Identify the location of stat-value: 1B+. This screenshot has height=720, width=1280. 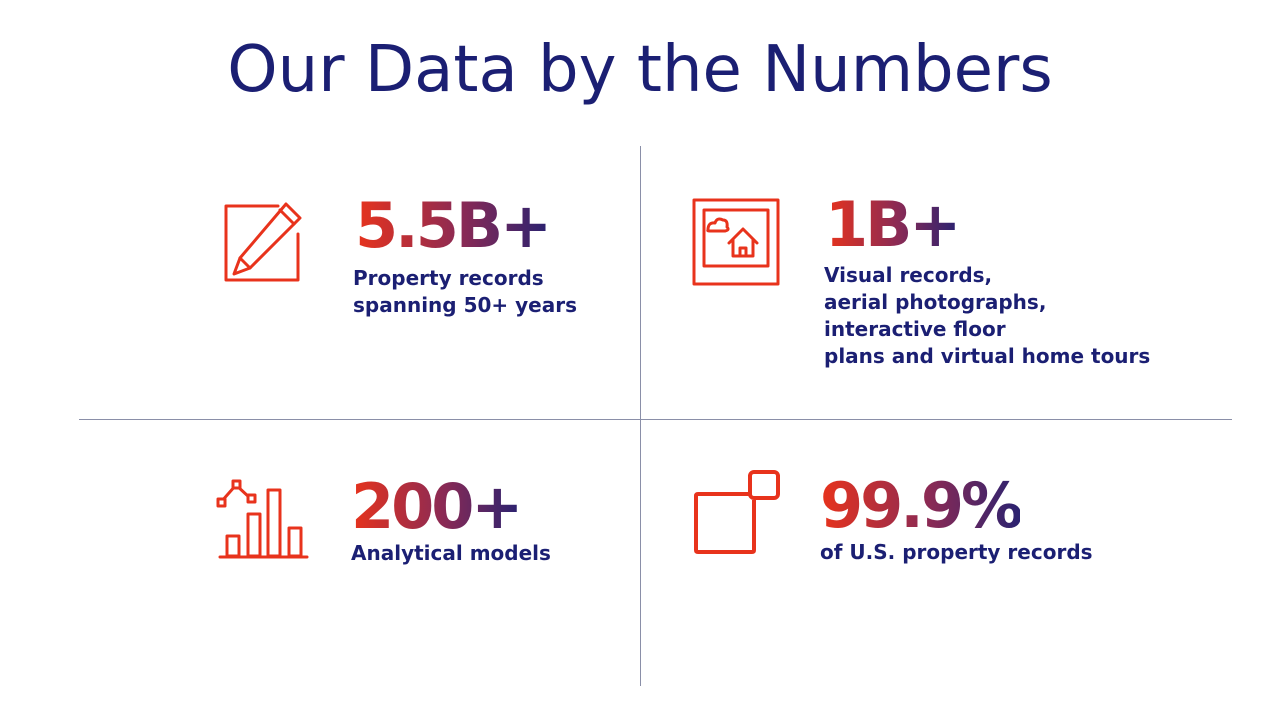
(893, 224).